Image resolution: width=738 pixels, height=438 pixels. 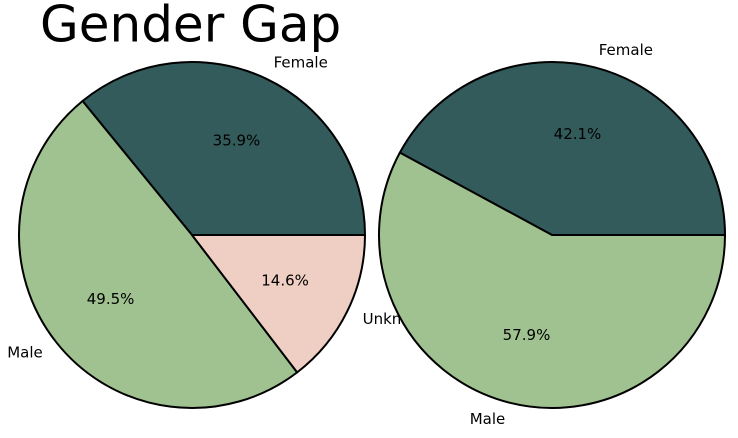 What do you see at coordinates (527, 335) in the screenshot?
I see `slice-percent: 57.9%` at bounding box center [527, 335].